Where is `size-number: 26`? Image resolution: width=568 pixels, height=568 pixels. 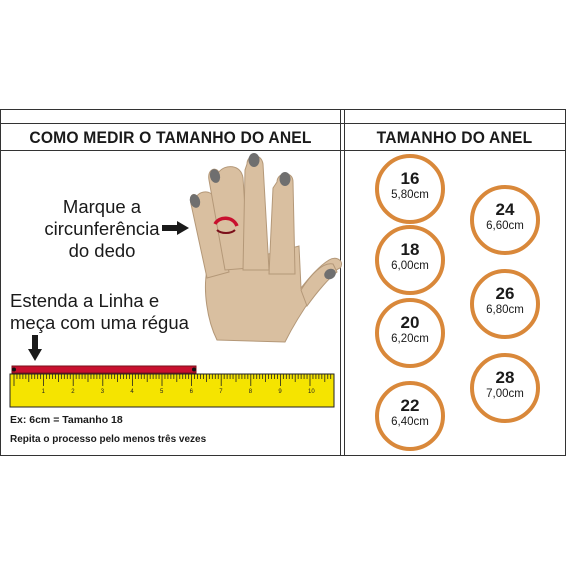 size-number: 26 is located at coordinates (505, 293).